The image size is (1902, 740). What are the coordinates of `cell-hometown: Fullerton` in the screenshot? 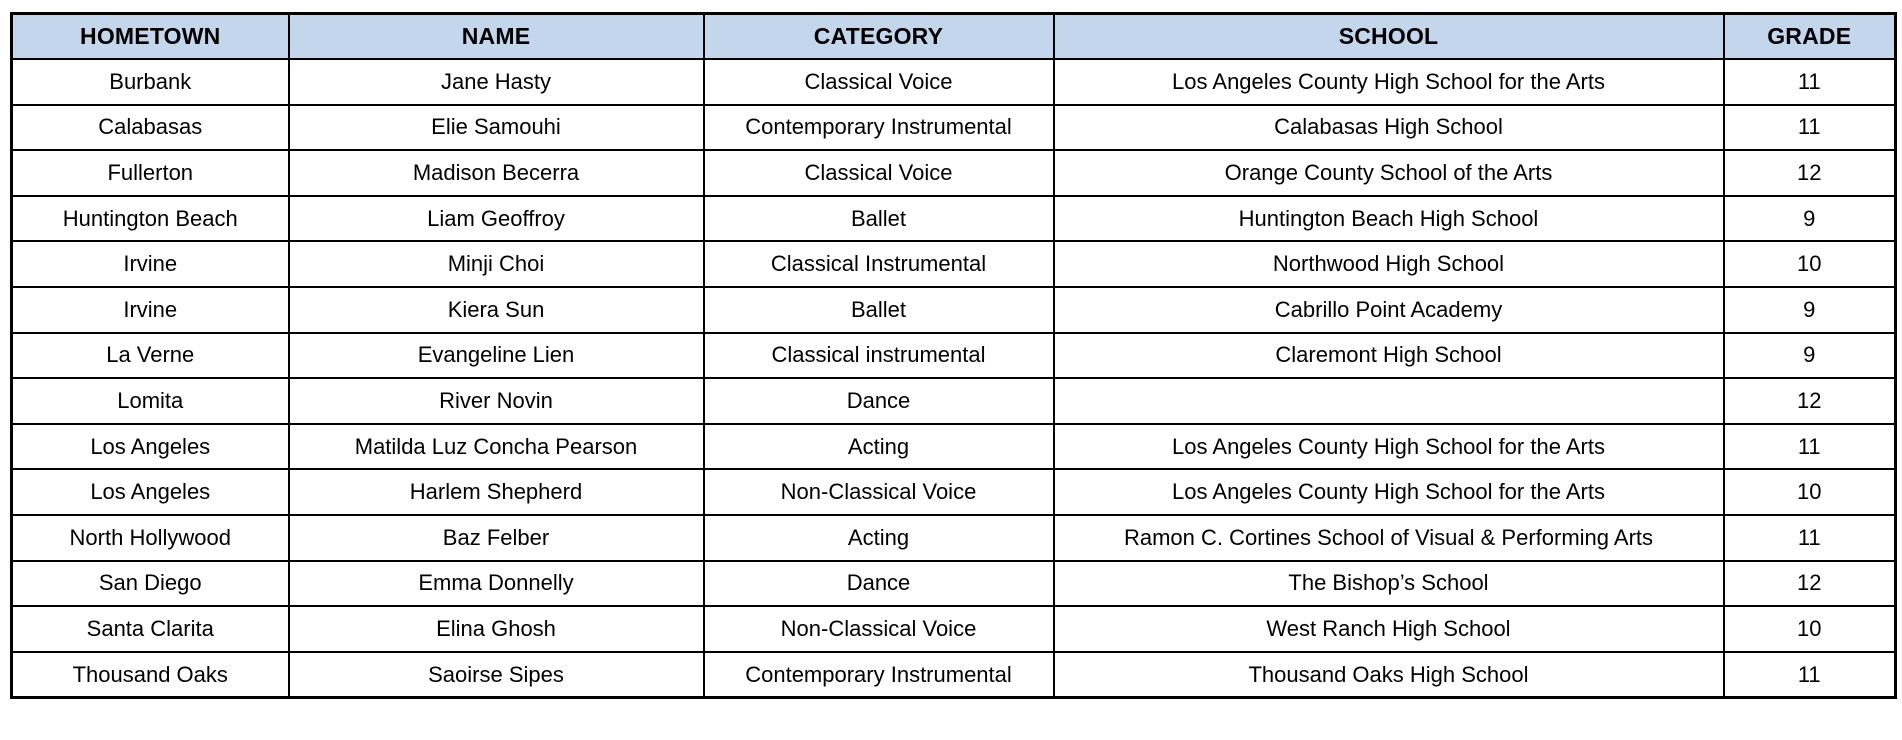 It's located at (150, 173).